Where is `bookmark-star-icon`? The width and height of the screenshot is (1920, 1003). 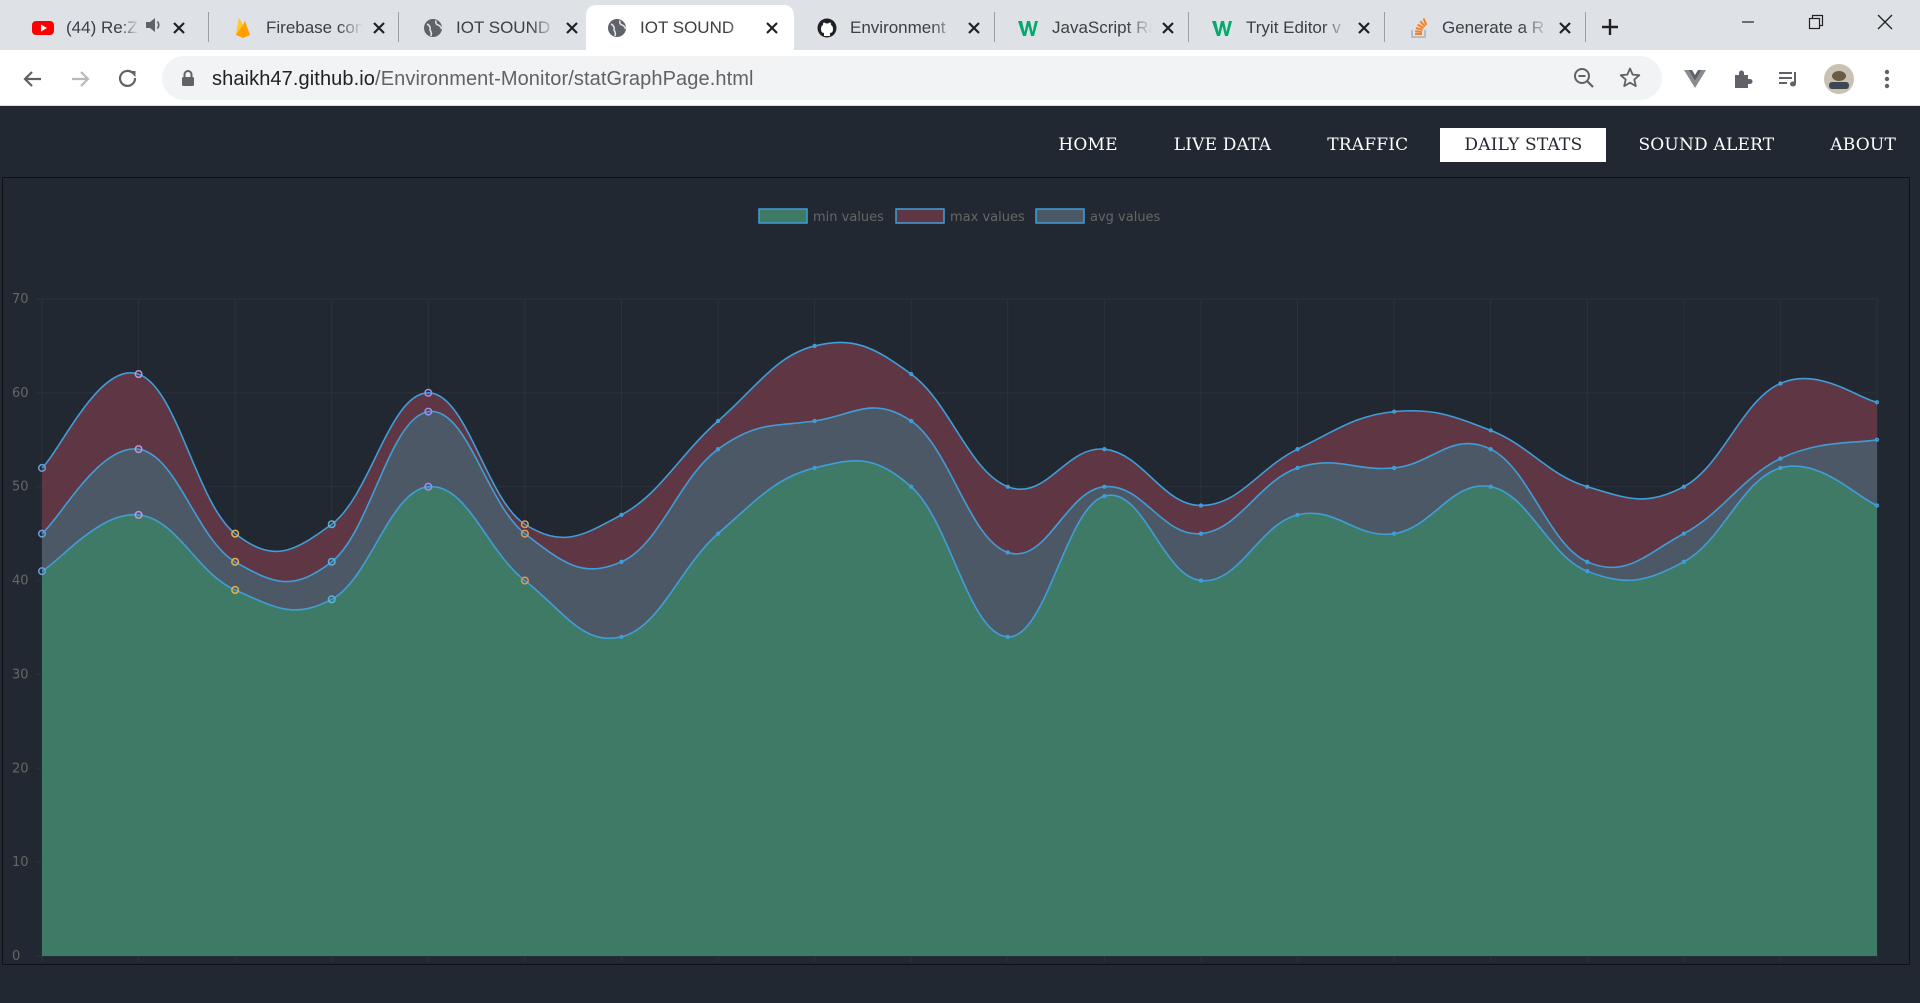 bookmark-star-icon is located at coordinates (1630, 78).